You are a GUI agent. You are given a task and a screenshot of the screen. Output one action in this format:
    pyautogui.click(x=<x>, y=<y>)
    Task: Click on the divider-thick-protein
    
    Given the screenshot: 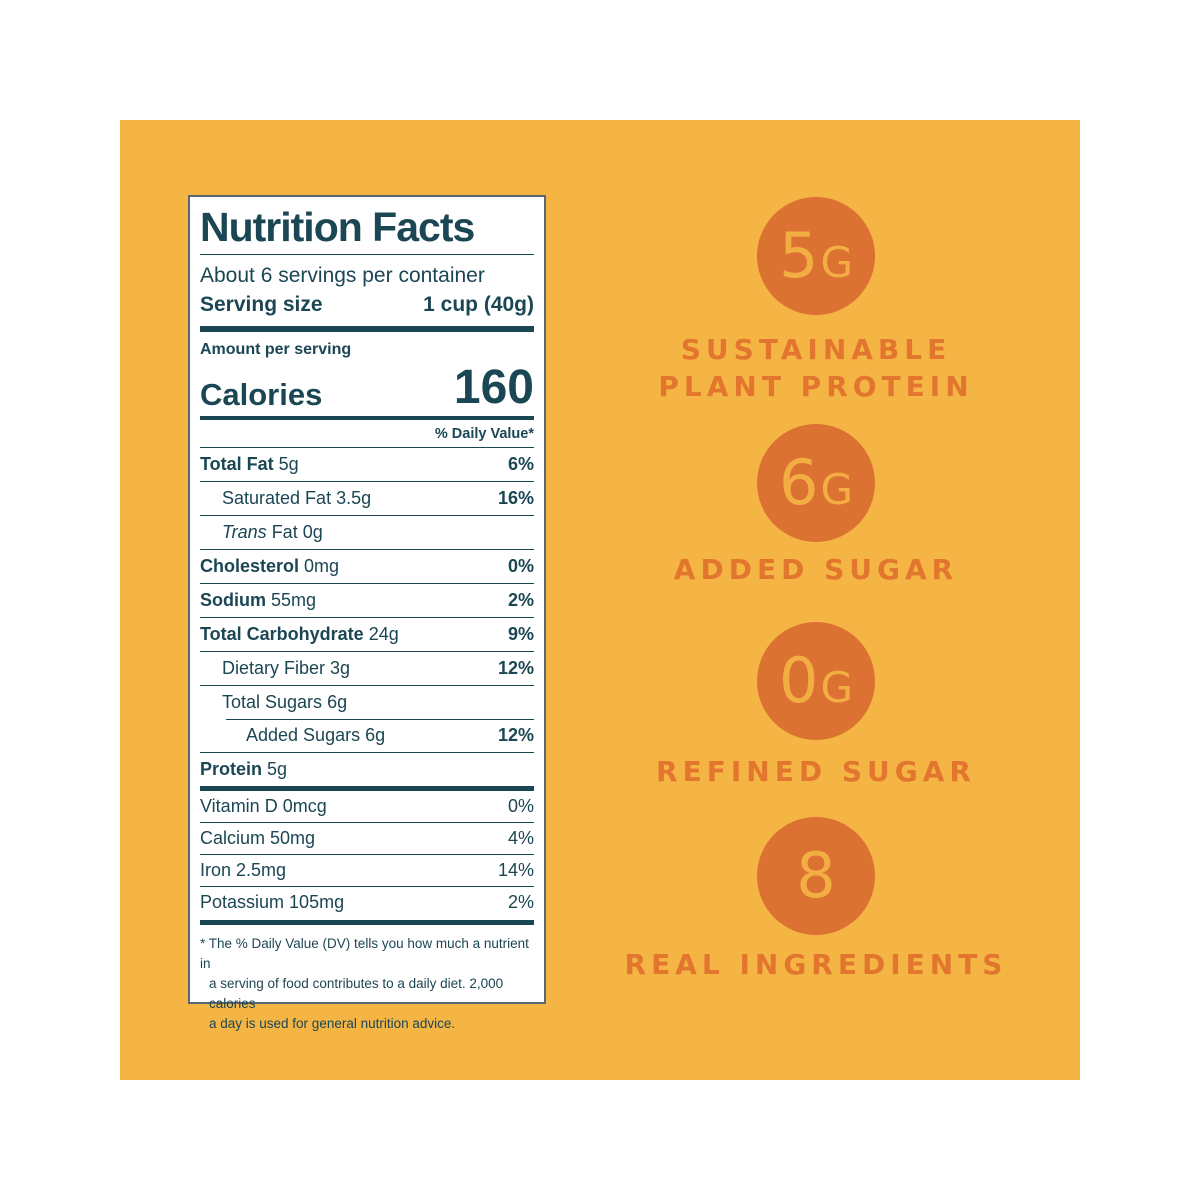 What is the action you would take?
    pyautogui.click(x=367, y=788)
    